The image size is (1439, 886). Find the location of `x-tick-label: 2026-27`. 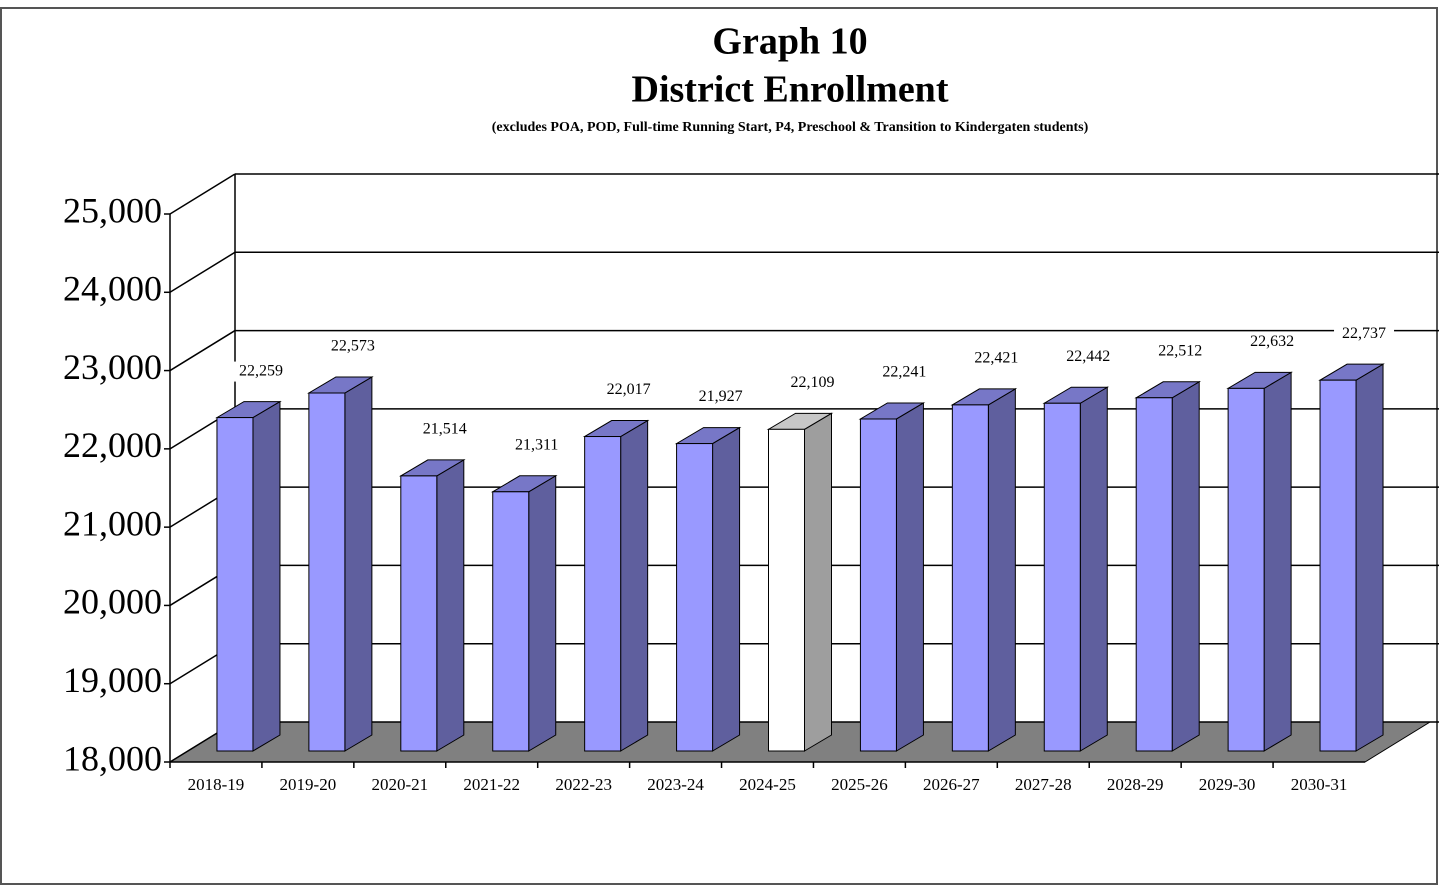

x-tick-label: 2026-27 is located at coordinates (951, 784).